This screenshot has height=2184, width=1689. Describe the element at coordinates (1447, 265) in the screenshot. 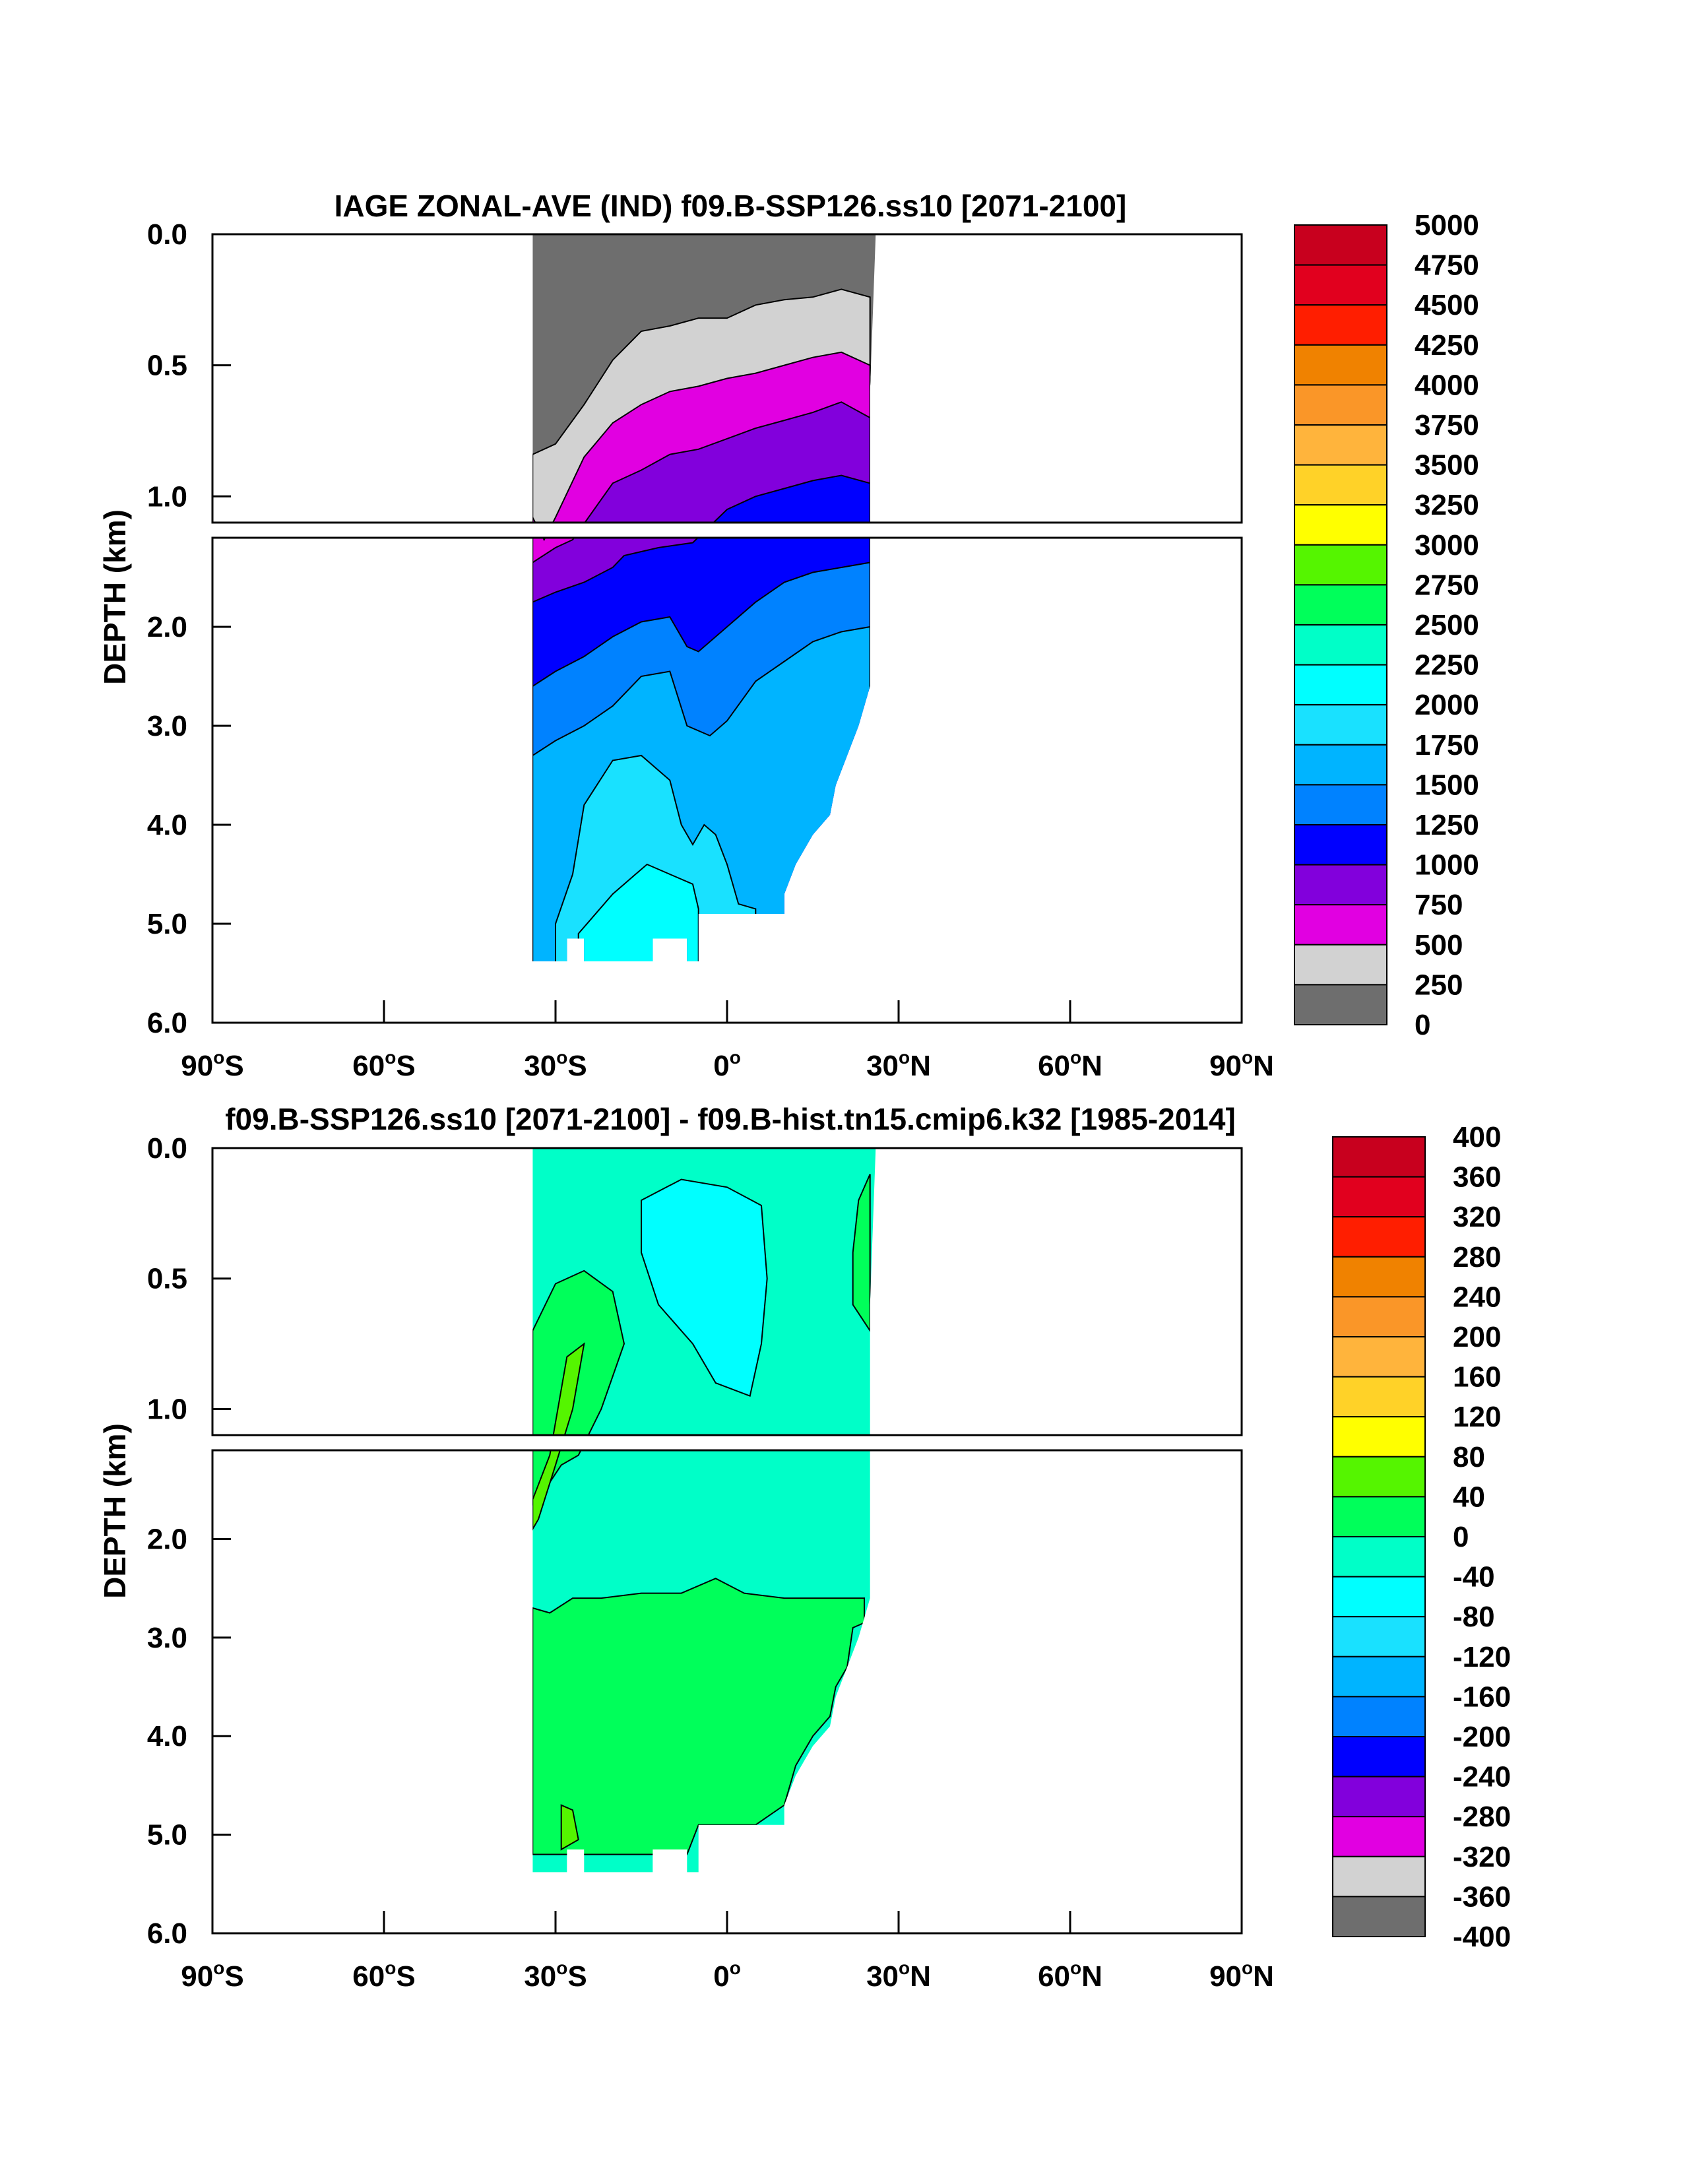

I see `colorbar-label: 4750` at that location.